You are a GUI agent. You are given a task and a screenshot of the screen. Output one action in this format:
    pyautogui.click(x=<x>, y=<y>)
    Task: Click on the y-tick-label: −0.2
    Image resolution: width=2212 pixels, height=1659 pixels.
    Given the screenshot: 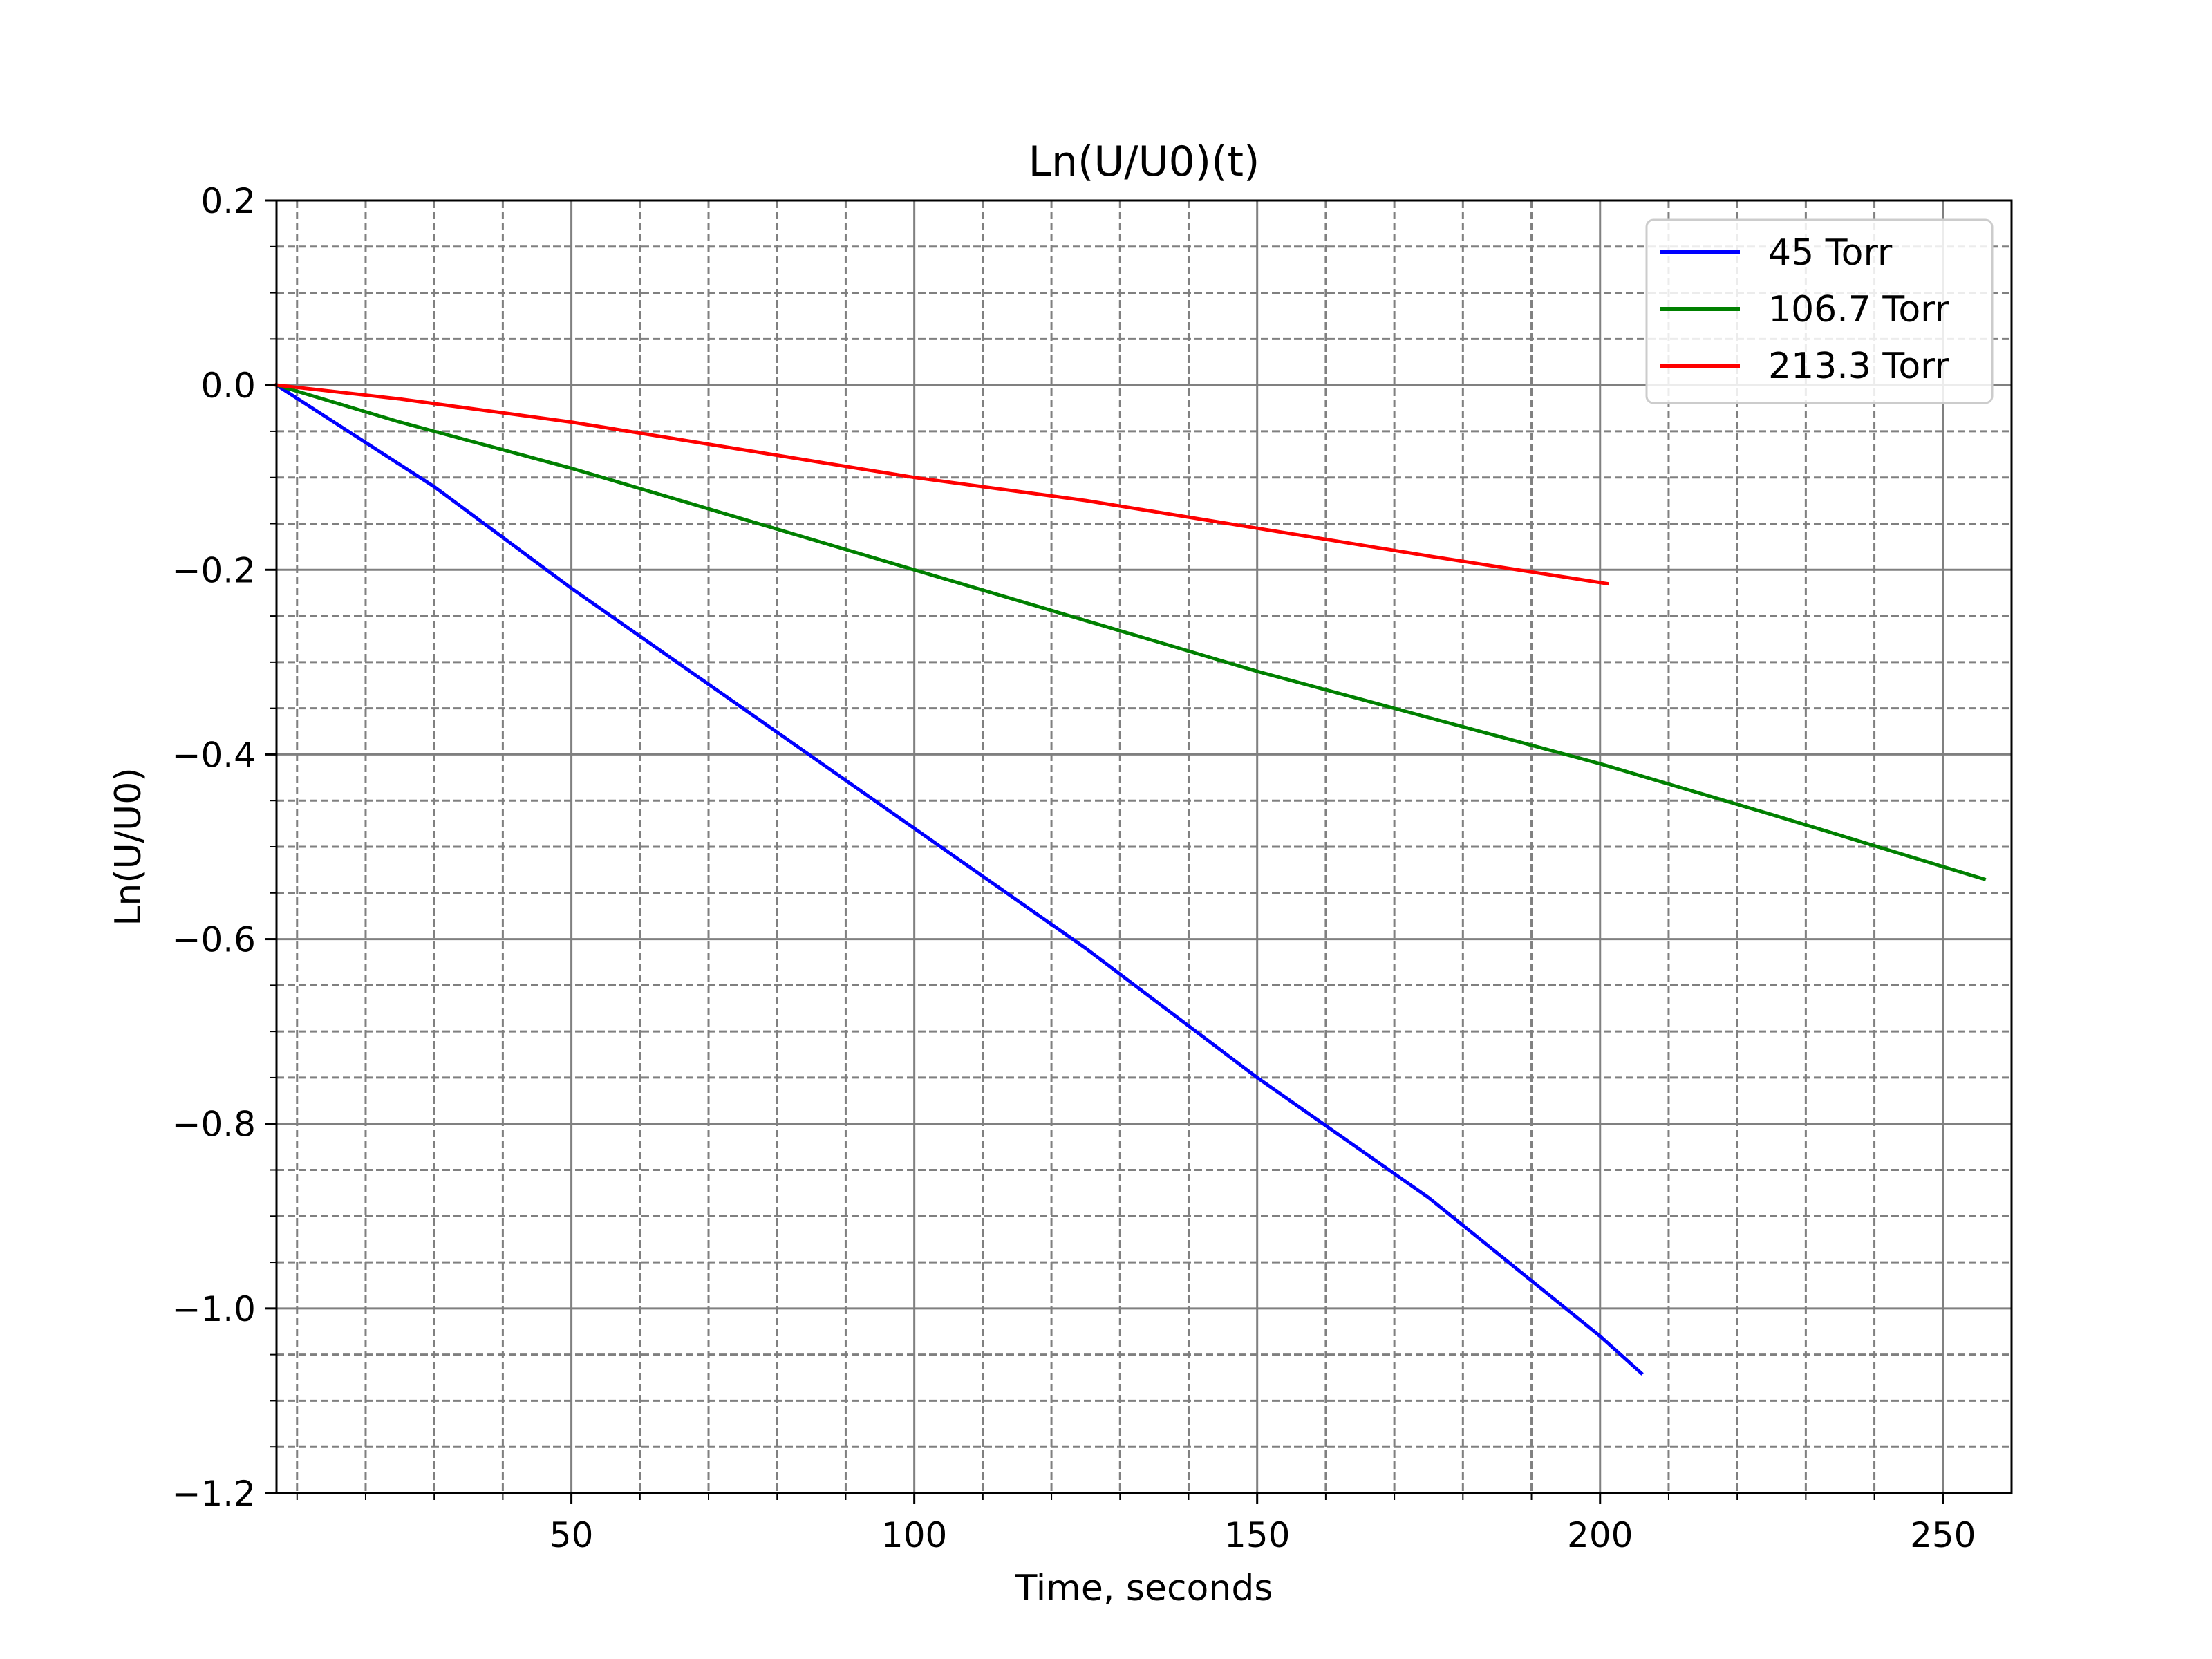 What is the action you would take?
    pyautogui.click(x=214, y=570)
    